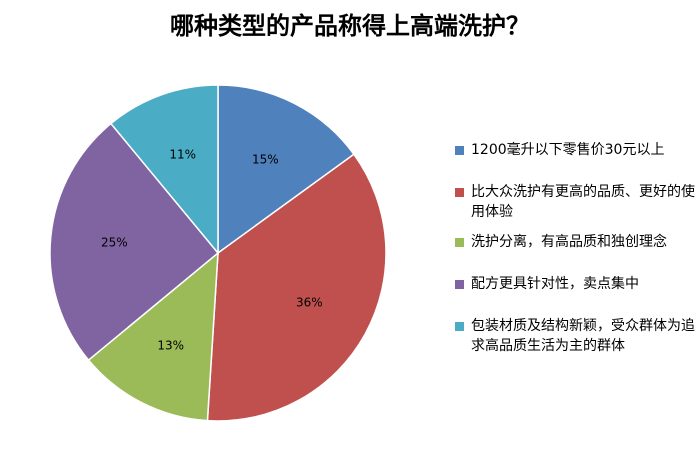 The image size is (700, 459). I want to click on legend-label: 洗护分离，有高品质和独创理念, so click(569, 242).